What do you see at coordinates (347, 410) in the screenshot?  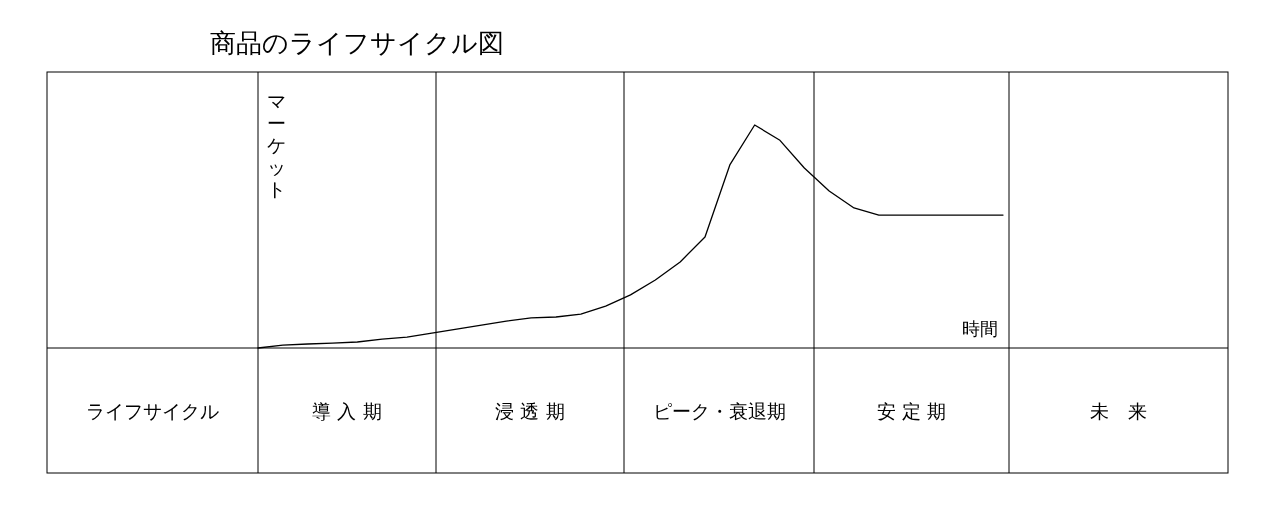 I see `annotation: 導 入 期` at bounding box center [347, 410].